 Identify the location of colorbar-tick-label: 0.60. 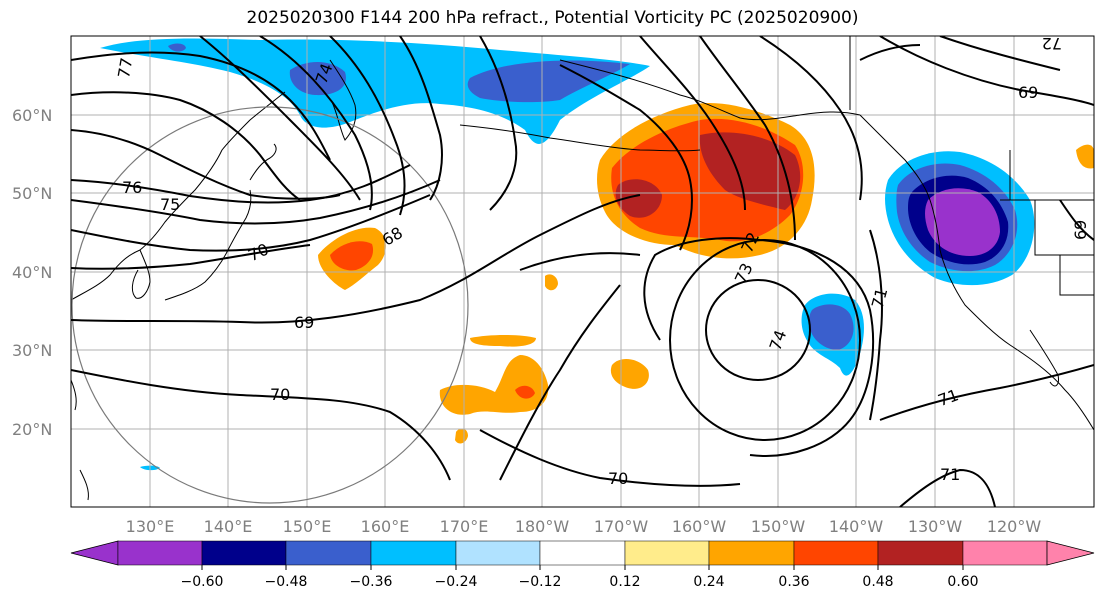
(962, 582).